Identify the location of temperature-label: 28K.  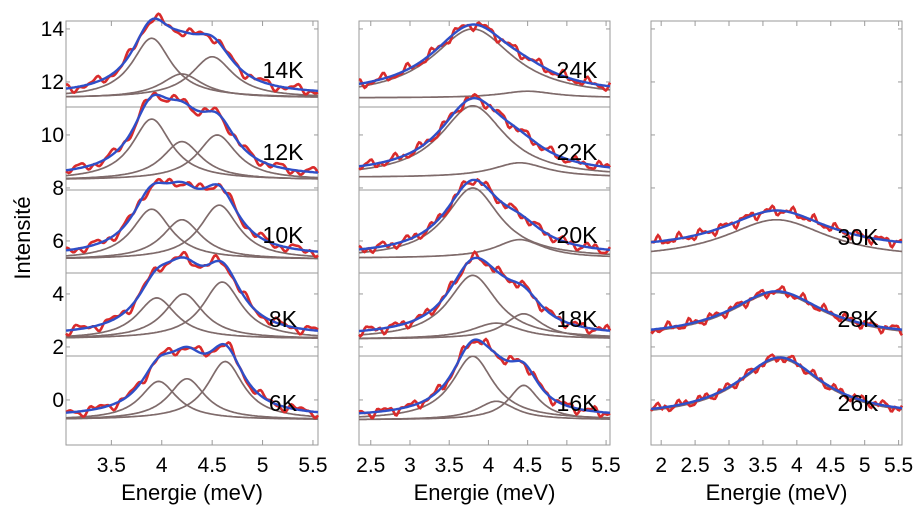
(859, 319).